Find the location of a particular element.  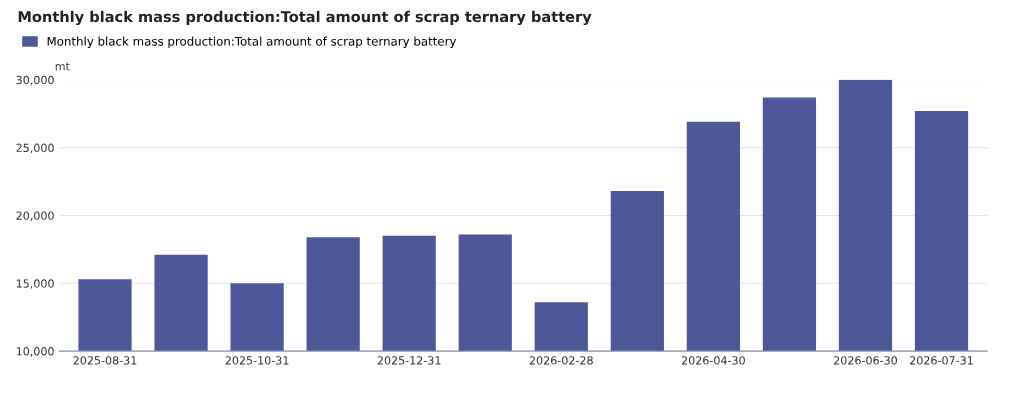

y-axis-title: mt is located at coordinates (62, 66).